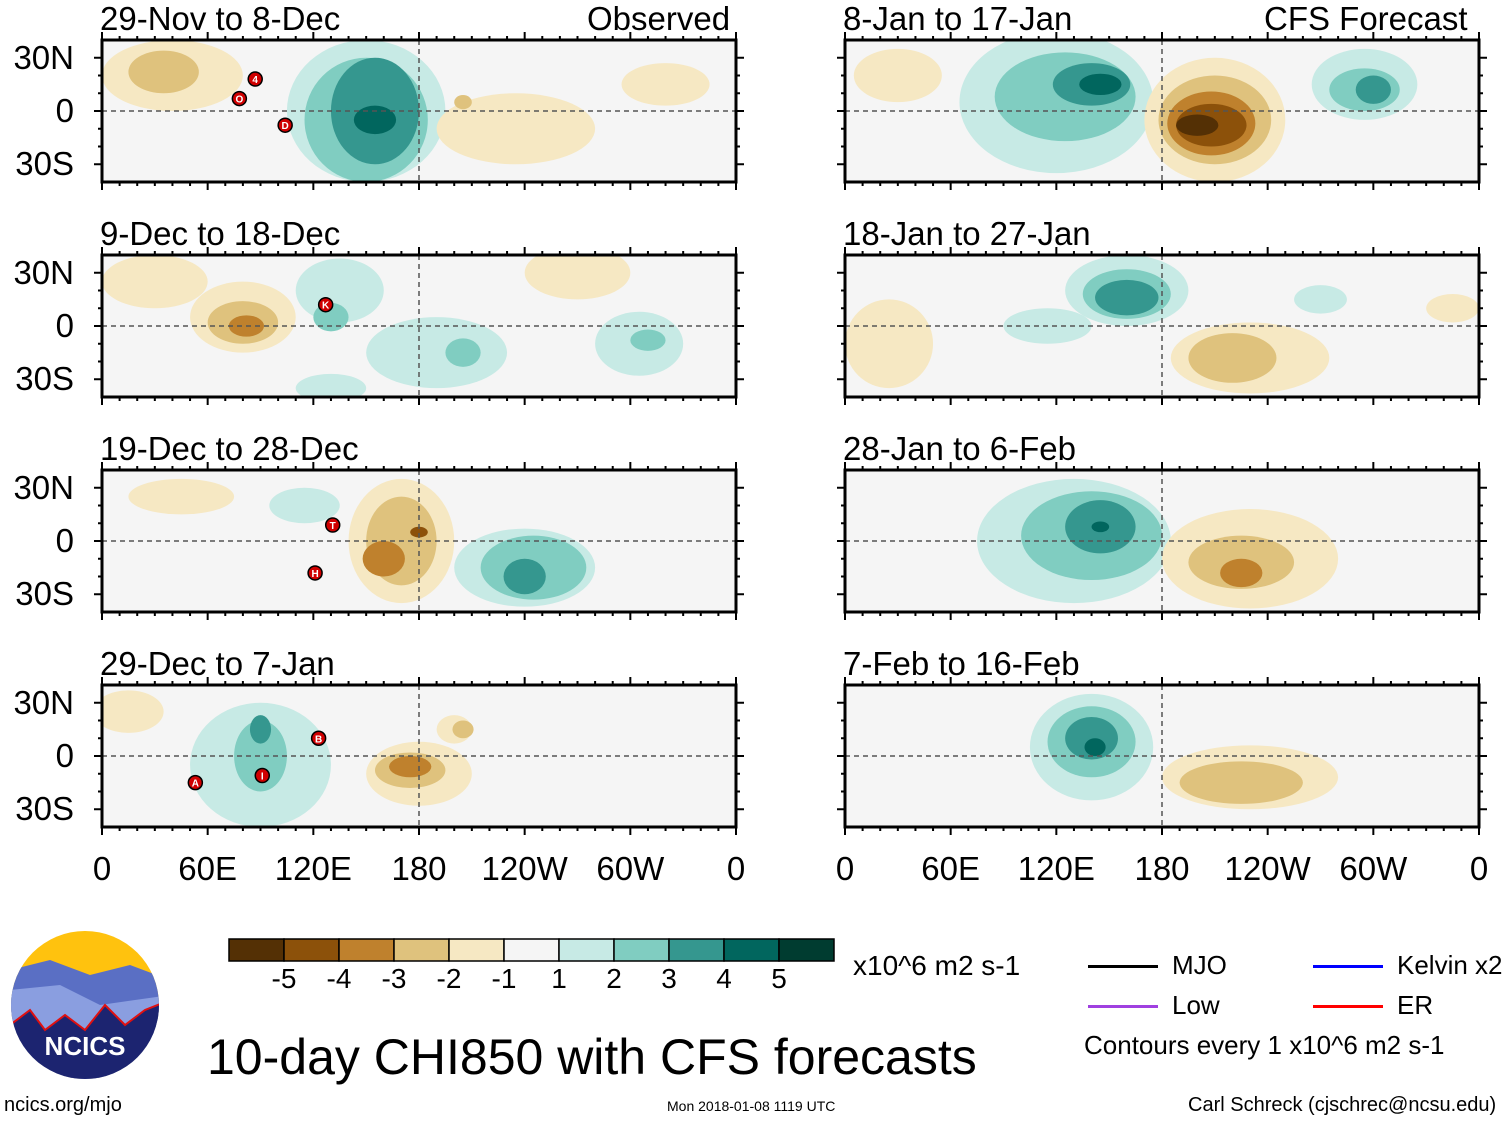 The height and width of the screenshot is (1121, 1510). What do you see at coordinates (1264, 1045) in the screenshot?
I see `contour-note: Contours every 1 x10^6 m2 s-1` at bounding box center [1264, 1045].